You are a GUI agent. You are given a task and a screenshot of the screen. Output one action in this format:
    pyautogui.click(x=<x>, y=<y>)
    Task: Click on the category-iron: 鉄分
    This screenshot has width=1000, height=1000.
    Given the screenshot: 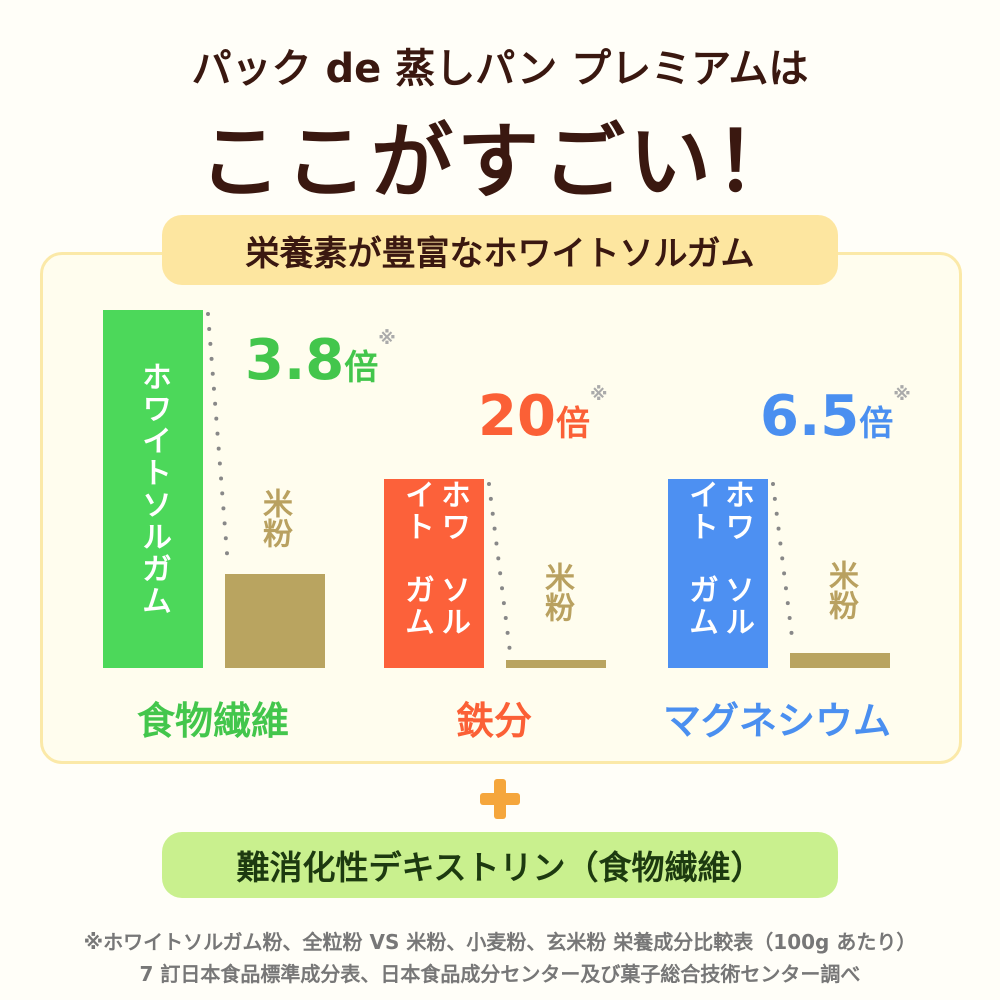 What is the action you would take?
    pyautogui.click(x=493, y=721)
    